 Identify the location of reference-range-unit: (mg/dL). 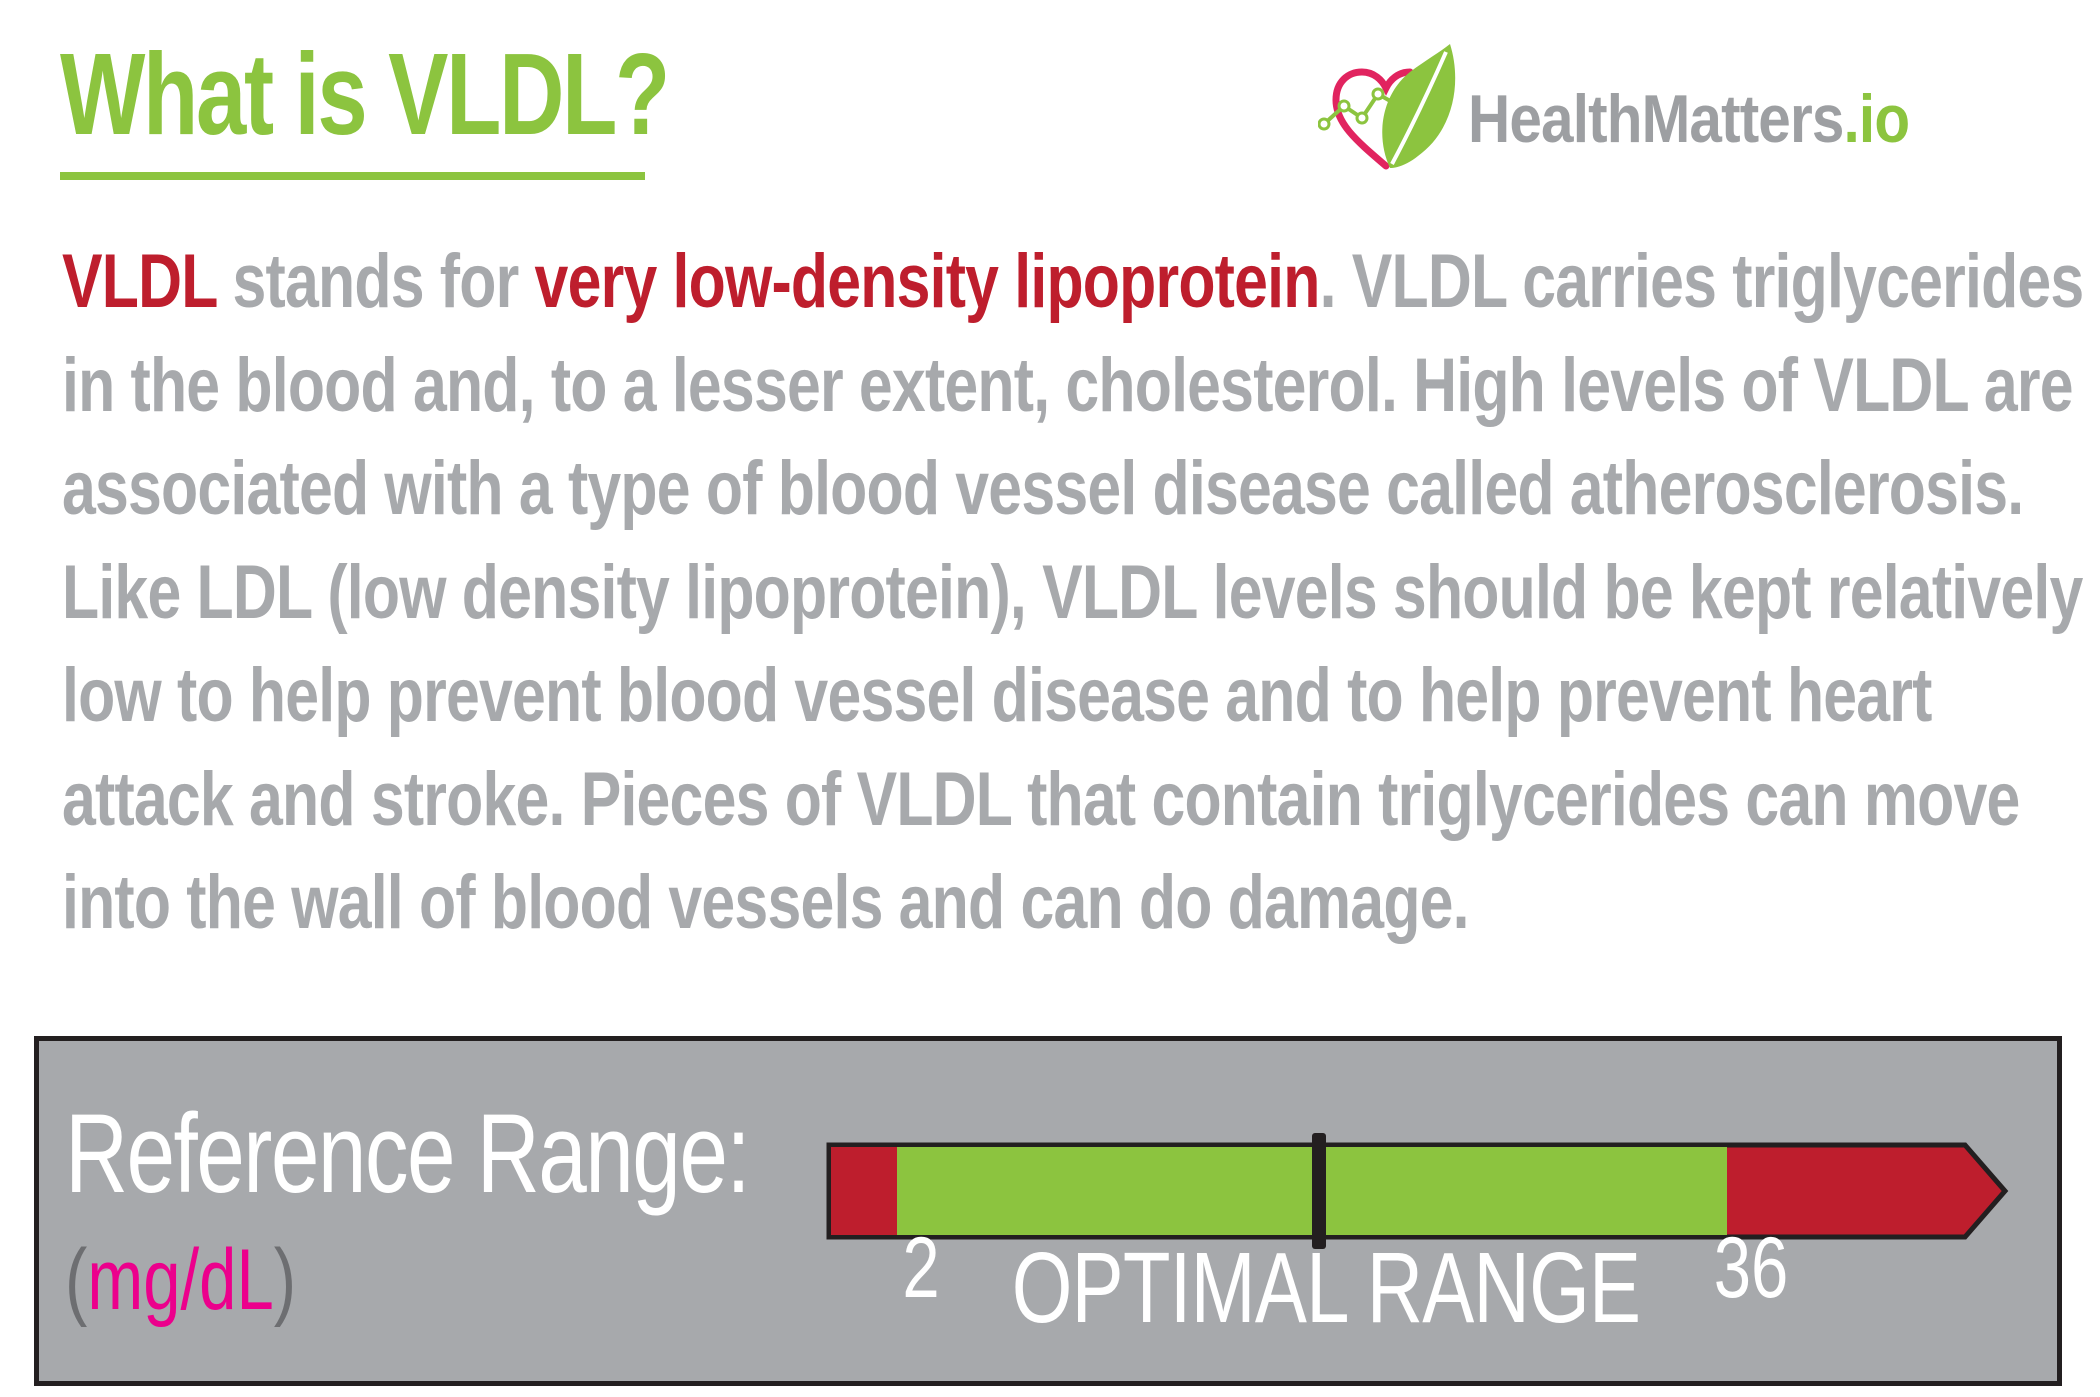
(180, 1280).